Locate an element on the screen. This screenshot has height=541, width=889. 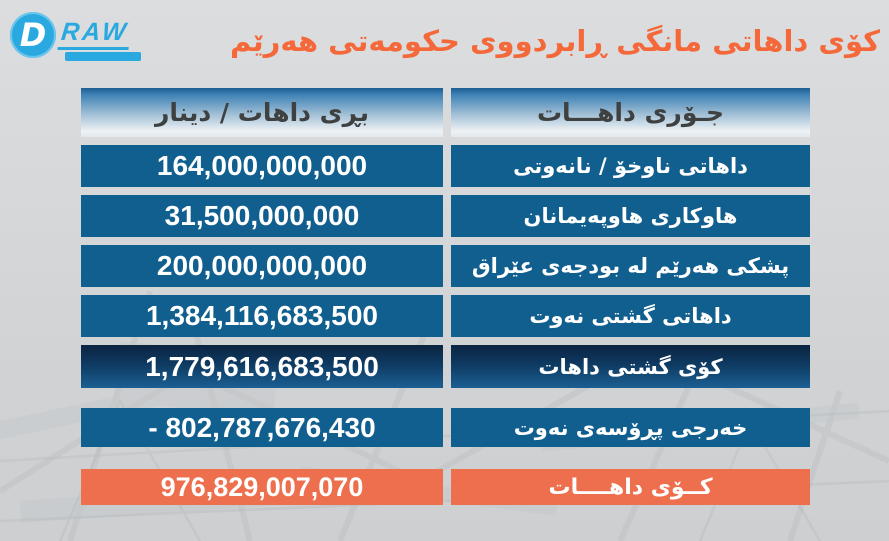
table-row-oil-expense: - 802,787,676,430 خەرجی پڕۆسەی نەوت is located at coordinates (445, 427).